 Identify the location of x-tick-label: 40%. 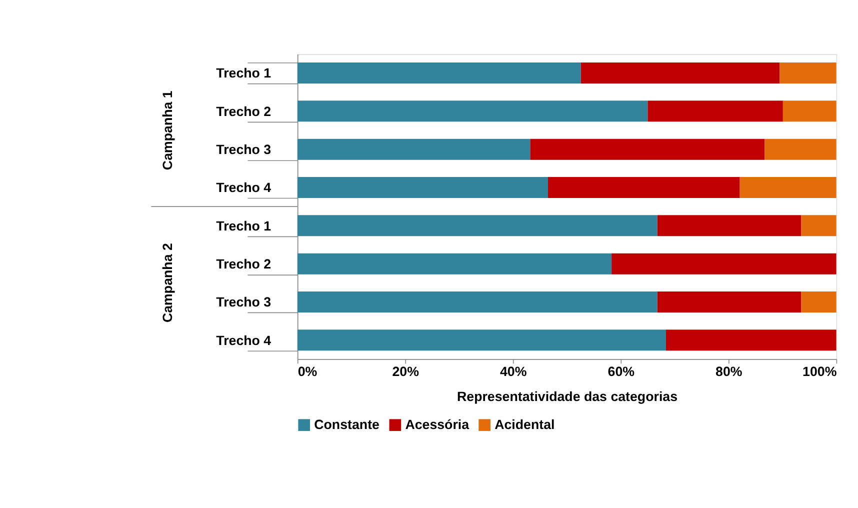
(513, 372).